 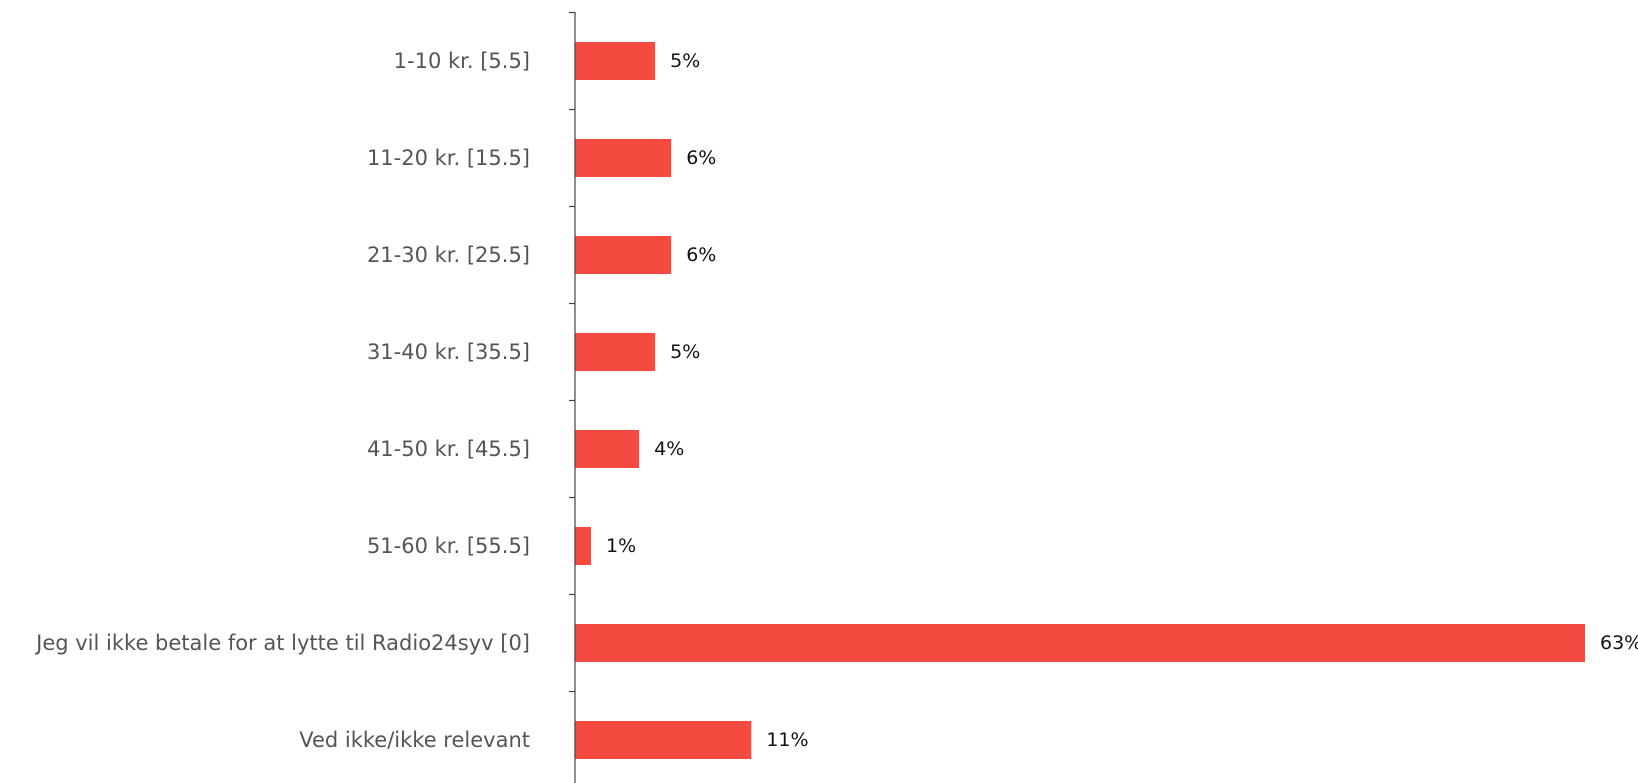 What do you see at coordinates (448, 546) in the screenshot?
I see `category-label: 51-60 kr. [55.5]` at bounding box center [448, 546].